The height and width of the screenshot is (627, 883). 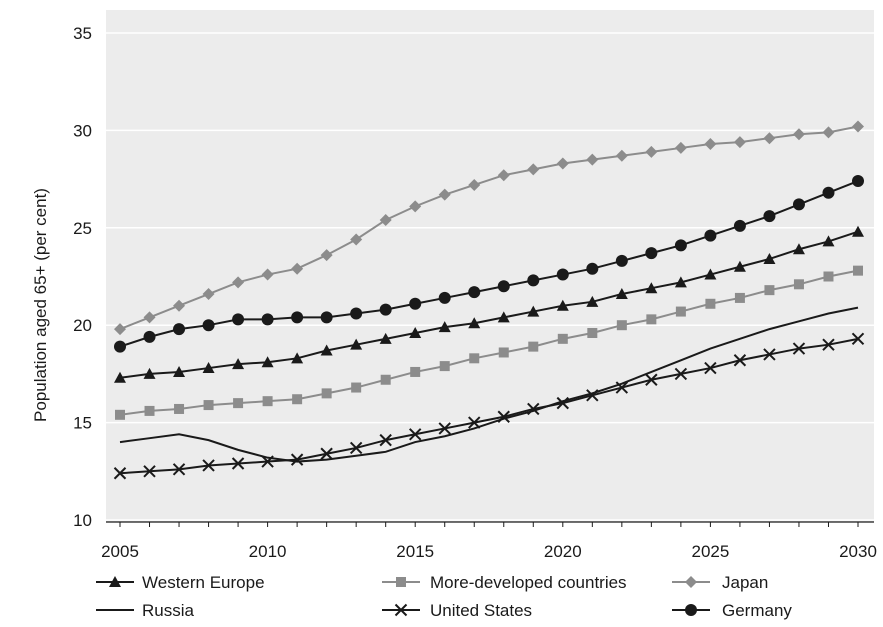 What do you see at coordinates (168, 610) in the screenshot?
I see `legend-label: Russia` at bounding box center [168, 610].